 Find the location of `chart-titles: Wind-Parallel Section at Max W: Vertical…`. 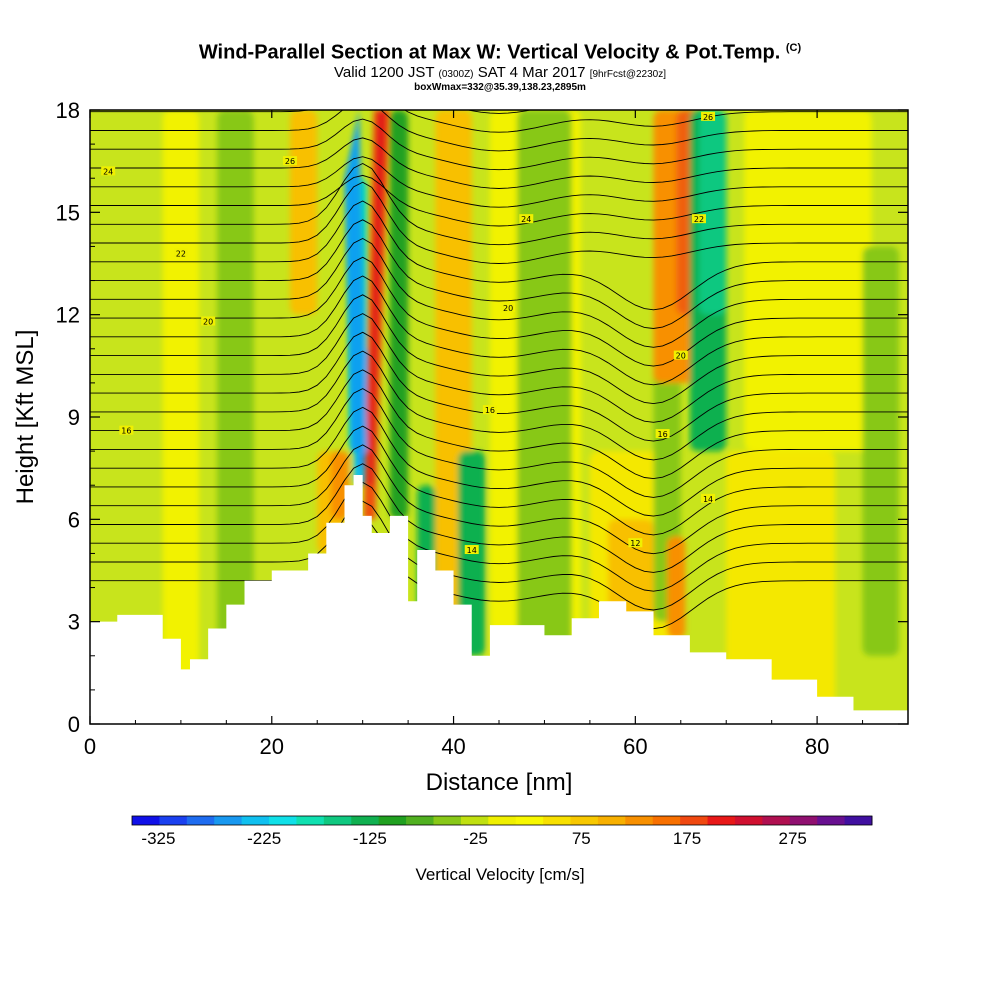

chart-titles: Wind-Parallel Section at Max W: Vertical… is located at coordinates (500, 64).